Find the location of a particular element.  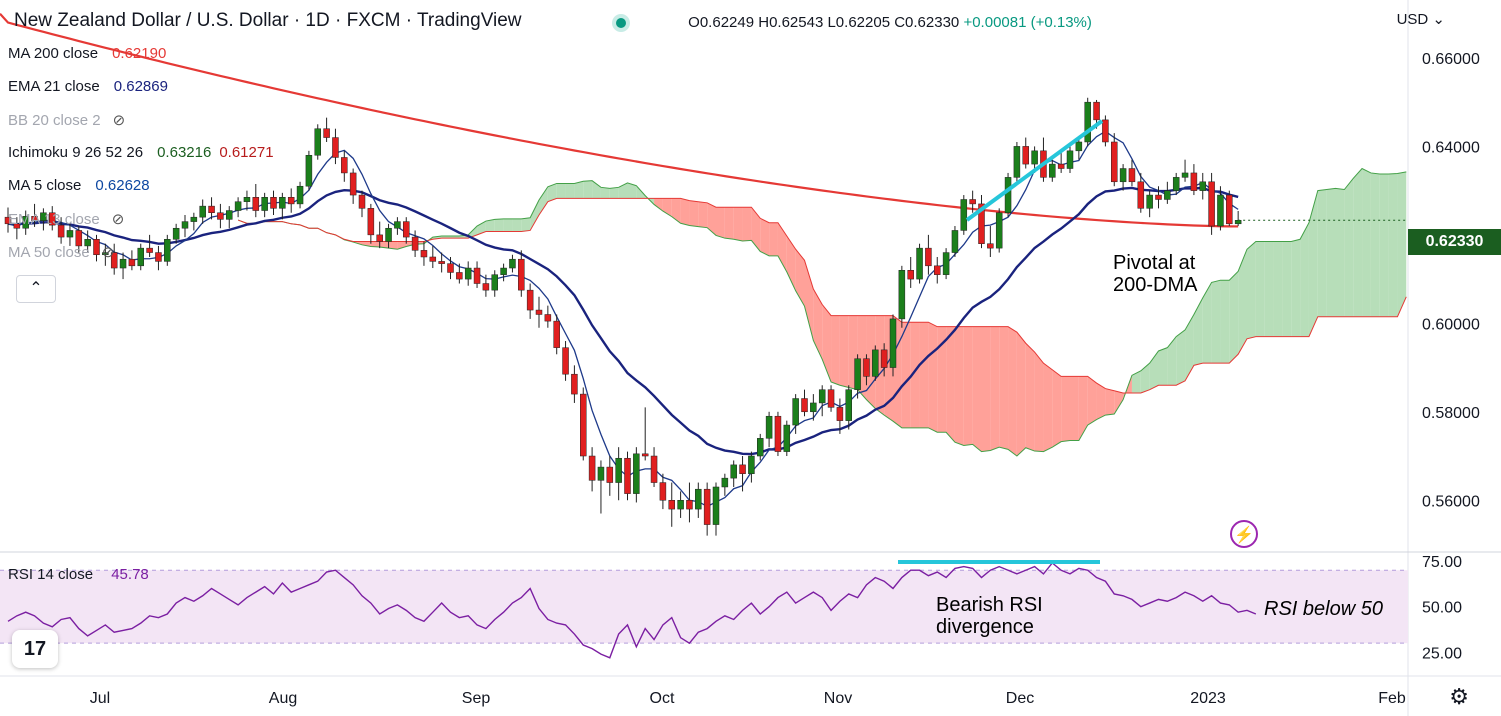

live-dot-icon is located at coordinates (621, 23).